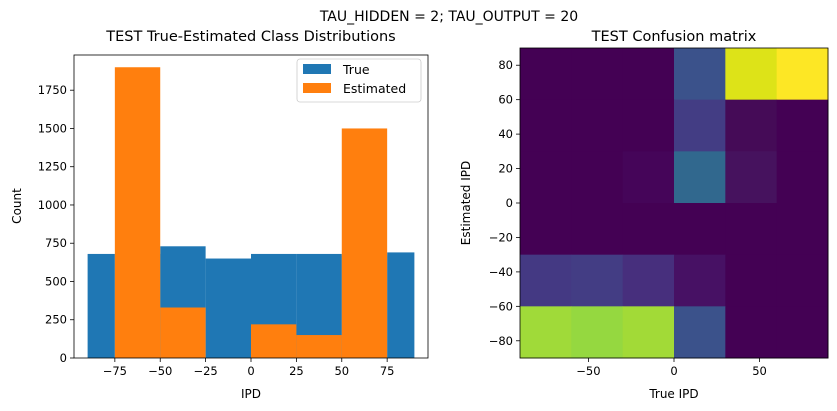 The width and height of the screenshot is (837, 411). I want to click on y-tick-label: −60, so click(501, 306).